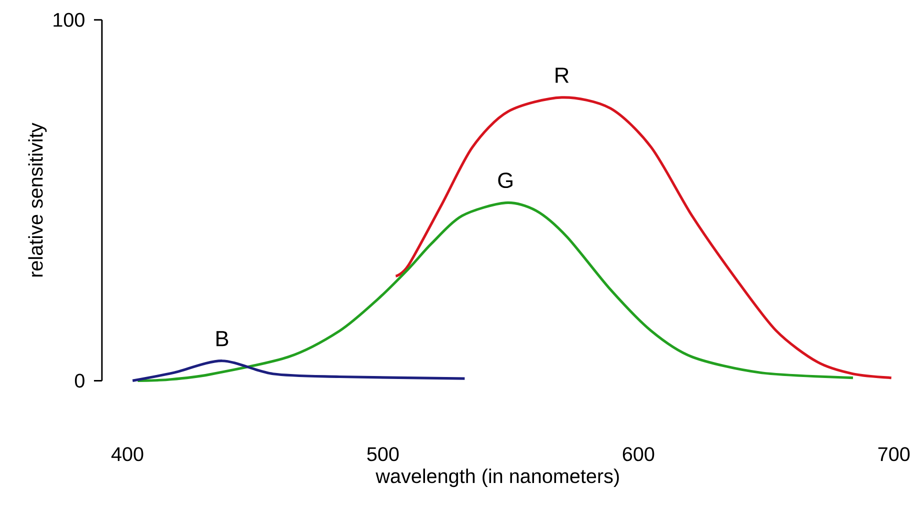  What do you see at coordinates (894, 454) in the screenshot?
I see `x-tick-label: 700` at bounding box center [894, 454].